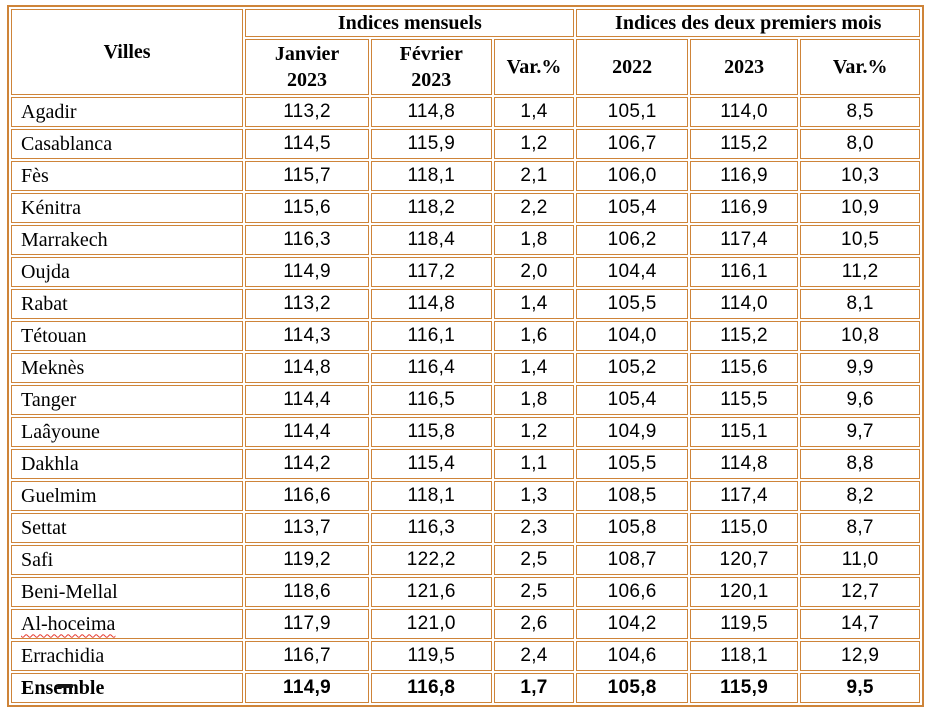  I want to click on table-row: Tétouan 114,3 116,1 1,6 104,0 115,2 10,8, so click(465, 336).